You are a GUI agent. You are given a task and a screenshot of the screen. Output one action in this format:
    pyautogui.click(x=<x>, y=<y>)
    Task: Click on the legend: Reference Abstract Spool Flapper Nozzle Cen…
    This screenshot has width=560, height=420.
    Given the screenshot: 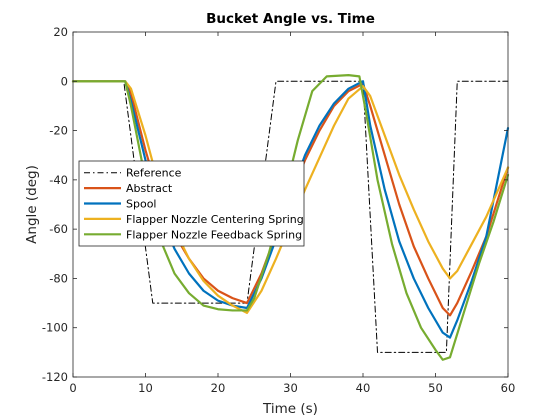 What is the action you would take?
    pyautogui.click(x=191, y=203)
    